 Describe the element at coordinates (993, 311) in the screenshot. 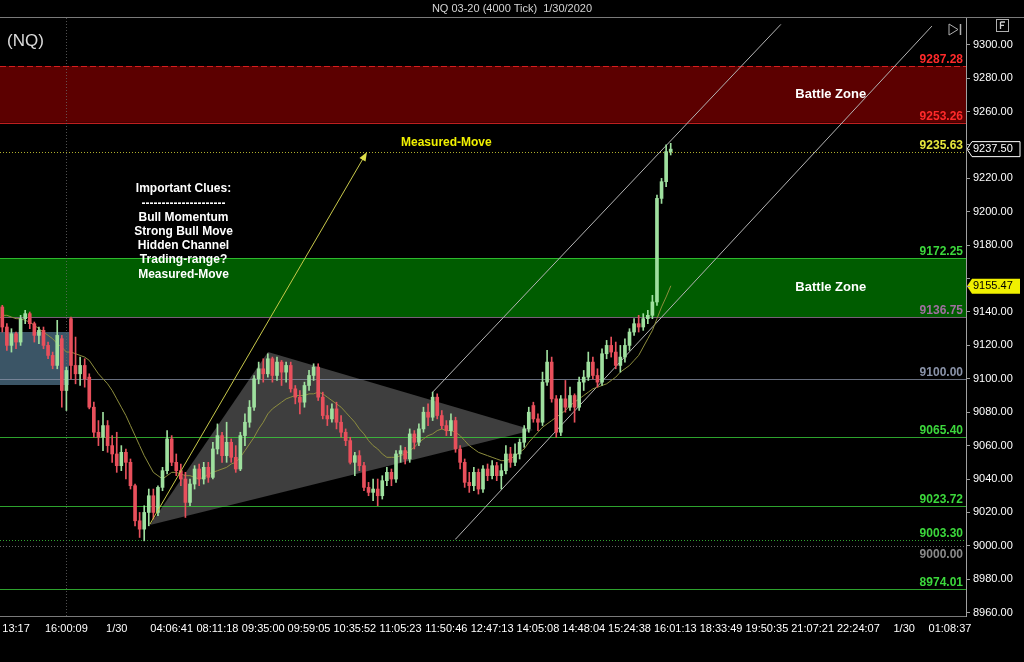

I see `y-tick-label: 9140.00` at that location.